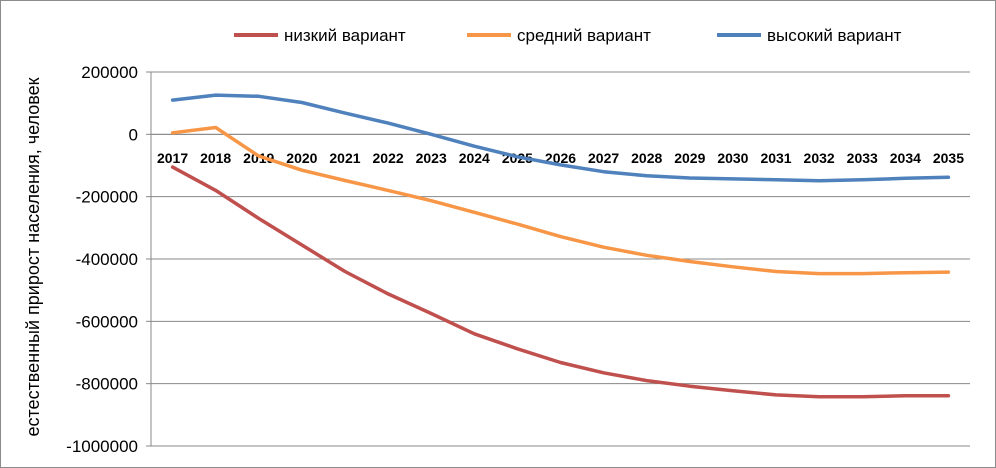 This screenshot has width=996, height=468. Describe the element at coordinates (258, 158) in the screenshot. I see `x-tick-label: 2019` at that location.